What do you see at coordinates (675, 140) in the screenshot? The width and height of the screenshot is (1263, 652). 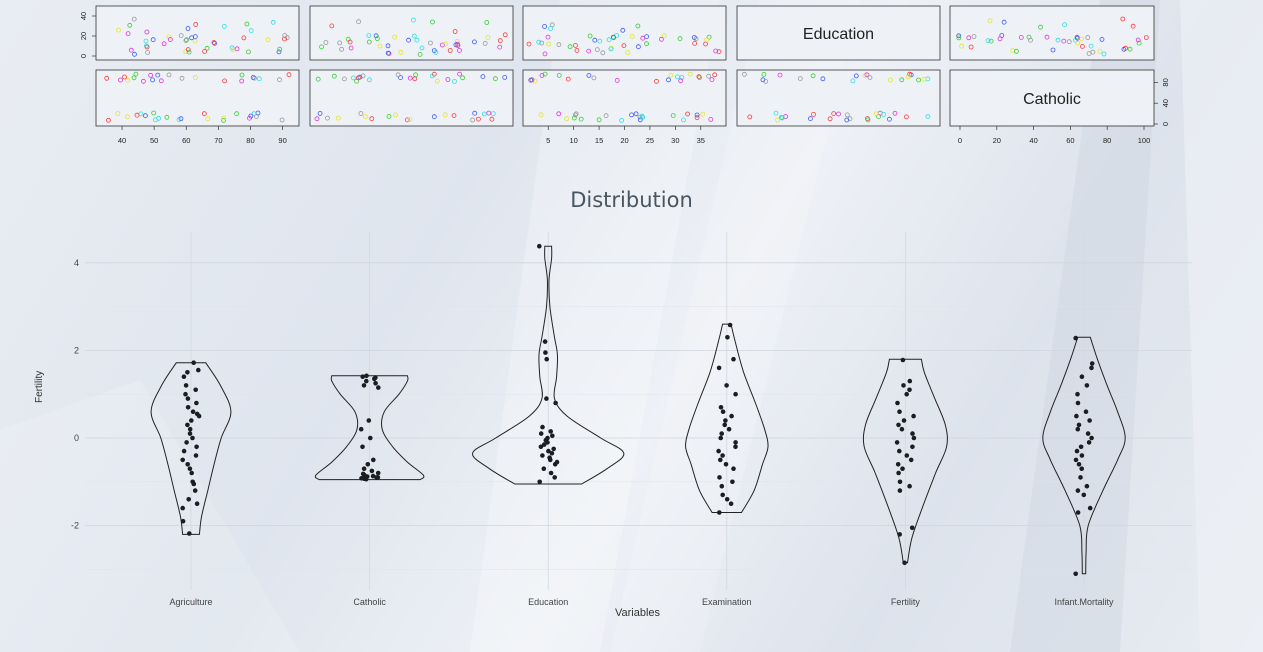 I see `matrix-x-tick-label: 30` at bounding box center [675, 140].